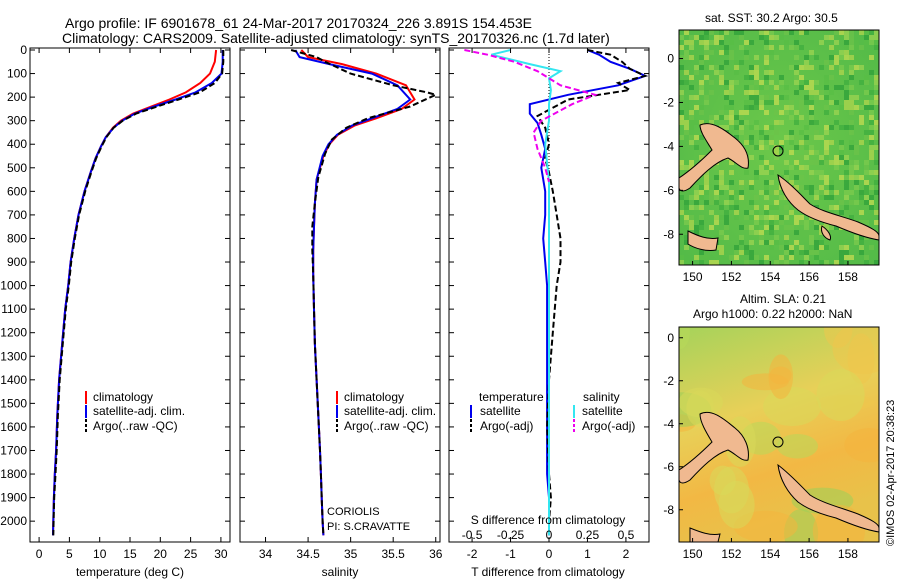 This screenshot has width=900, height=580. What do you see at coordinates (840, 395) in the screenshot?
I see `sla-blob` at bounding box center [840, 395].